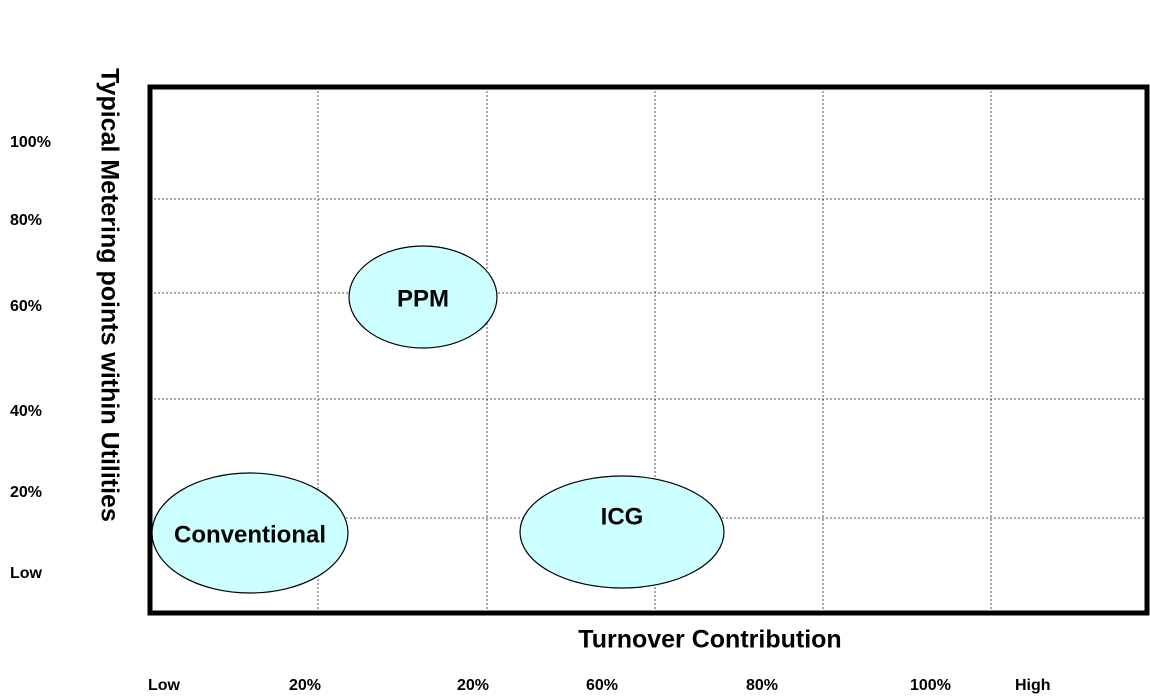  I want to click on bubble-label: PPM, so click(423, 298).